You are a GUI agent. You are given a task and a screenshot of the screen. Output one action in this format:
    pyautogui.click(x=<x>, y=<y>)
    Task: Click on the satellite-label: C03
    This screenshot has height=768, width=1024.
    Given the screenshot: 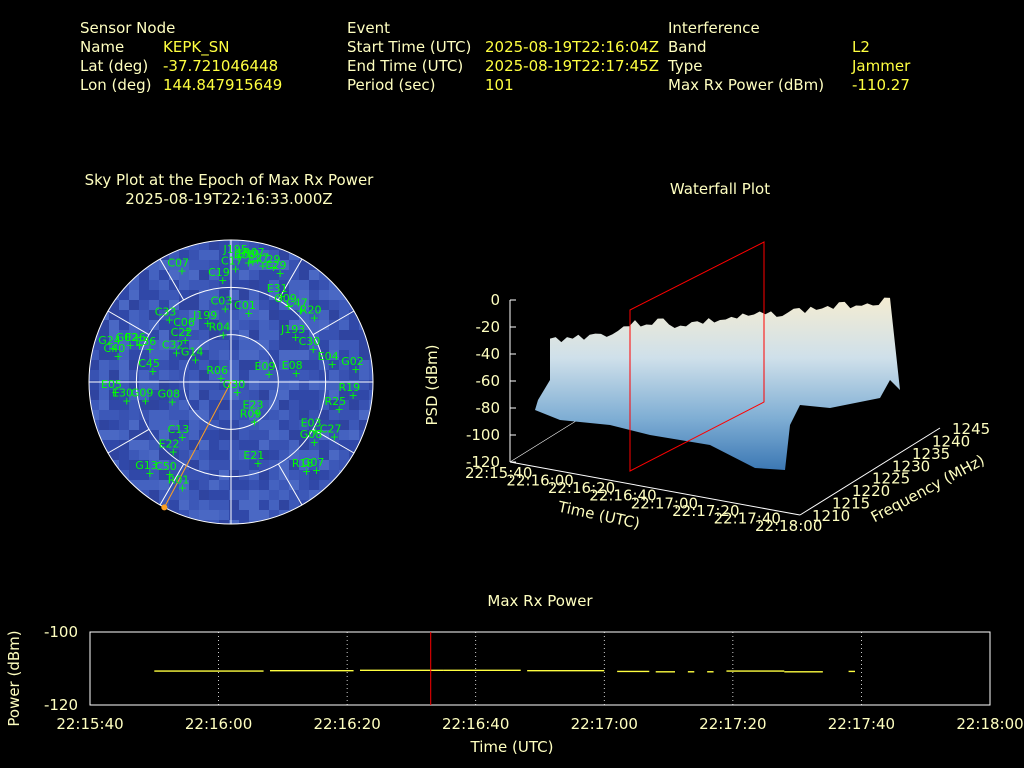 What is the action you would take?
    pyautogui.click(x=222, y=300)
    